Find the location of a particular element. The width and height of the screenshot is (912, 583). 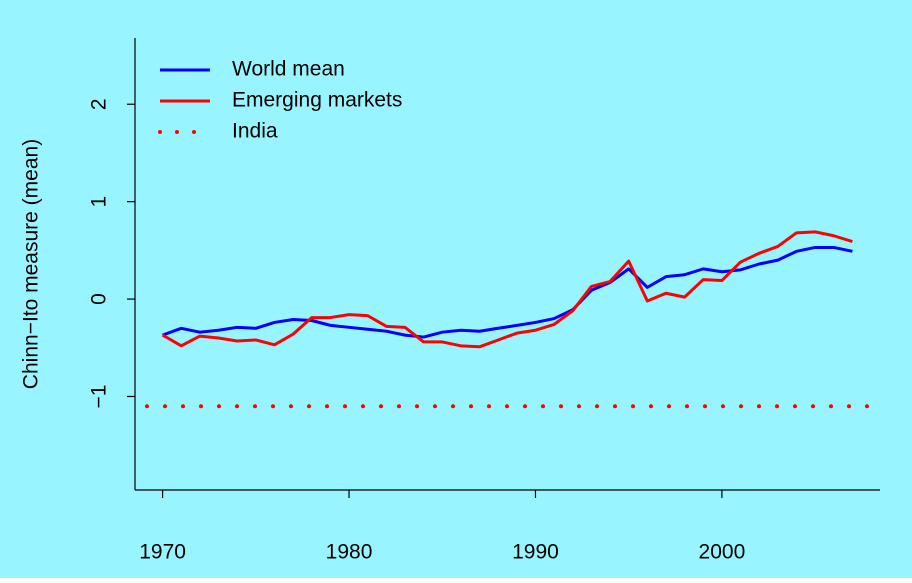

x-tick-label: 2000 is located at coordinates (722, 552).